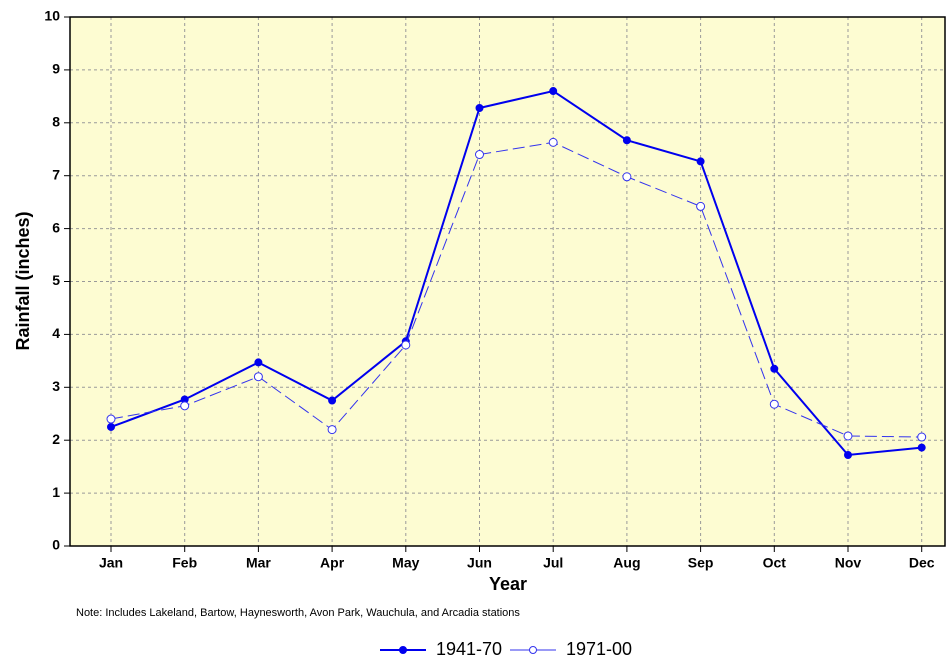 The height and width of the screenshot is (671, 948). What do you see at coordinates (626, 563) in the screenshot?
I see `x-tick-label: Aug` at bounding box center [626, 563].